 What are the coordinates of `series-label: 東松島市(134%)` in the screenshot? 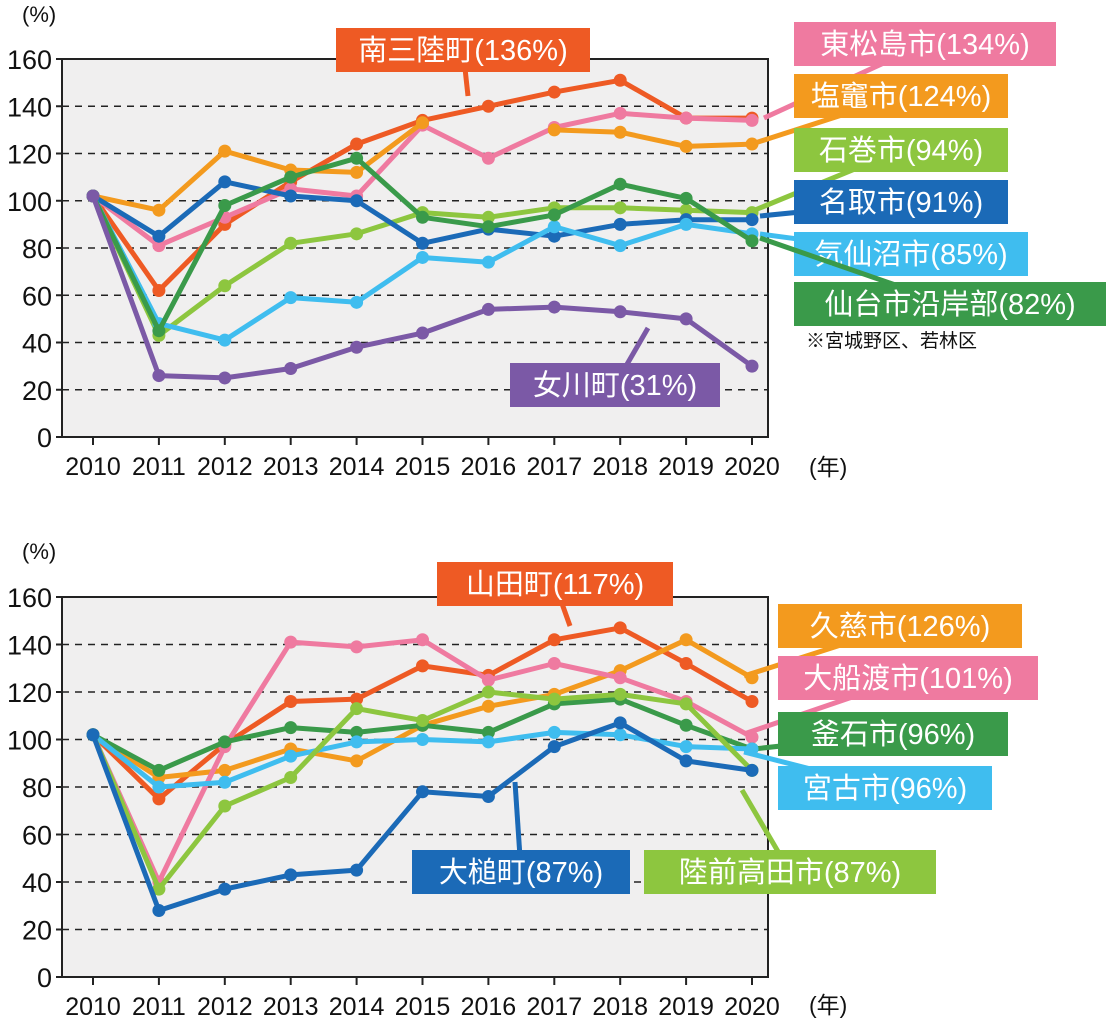 It's located at (925, 44).